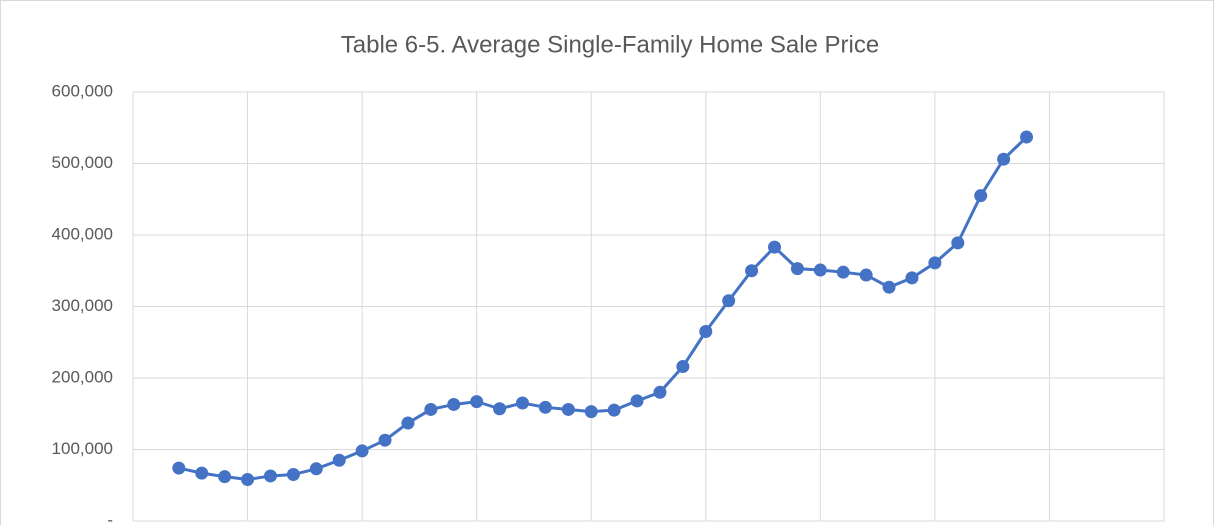  Describe the element at coordinates (82, 448) in the screenshot. I see `y-tick-label: 100,000` at that location.